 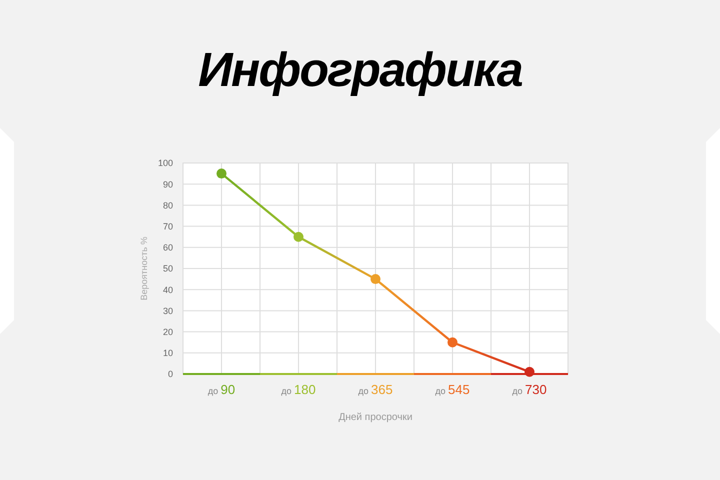 I want to click on y-tick-label: 70, so click(x=167, y=226).